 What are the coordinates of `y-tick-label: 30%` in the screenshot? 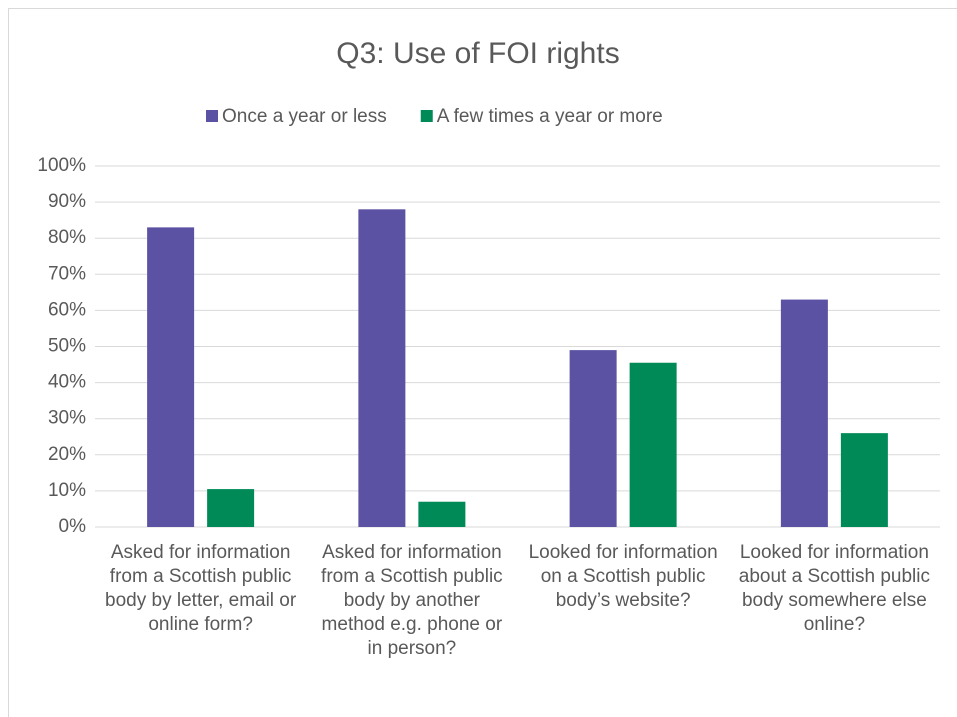 It's located at (67, 418).